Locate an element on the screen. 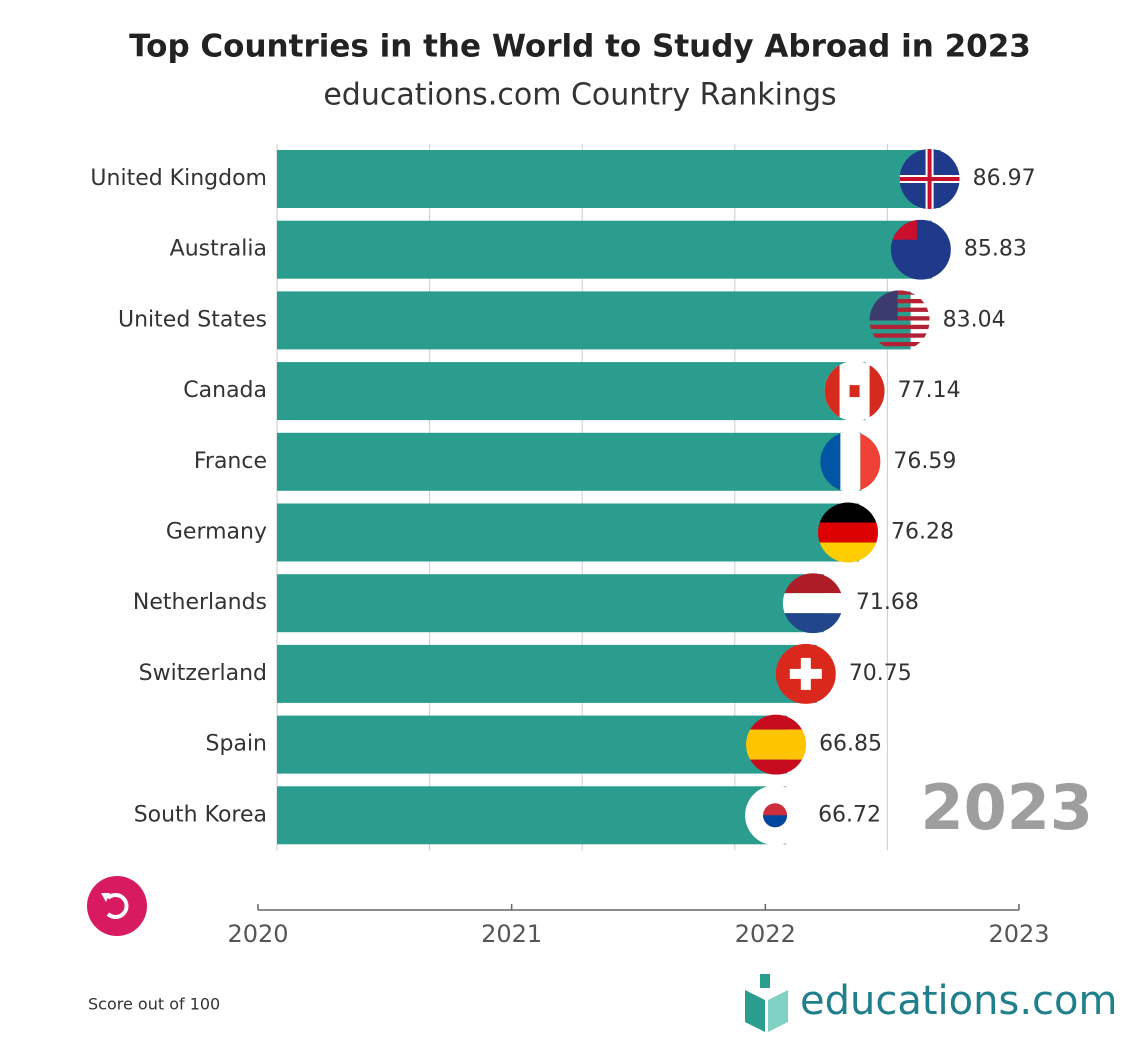 The image size is (1140, 1040). logo-book-left is located at coordinates (755, 1011).